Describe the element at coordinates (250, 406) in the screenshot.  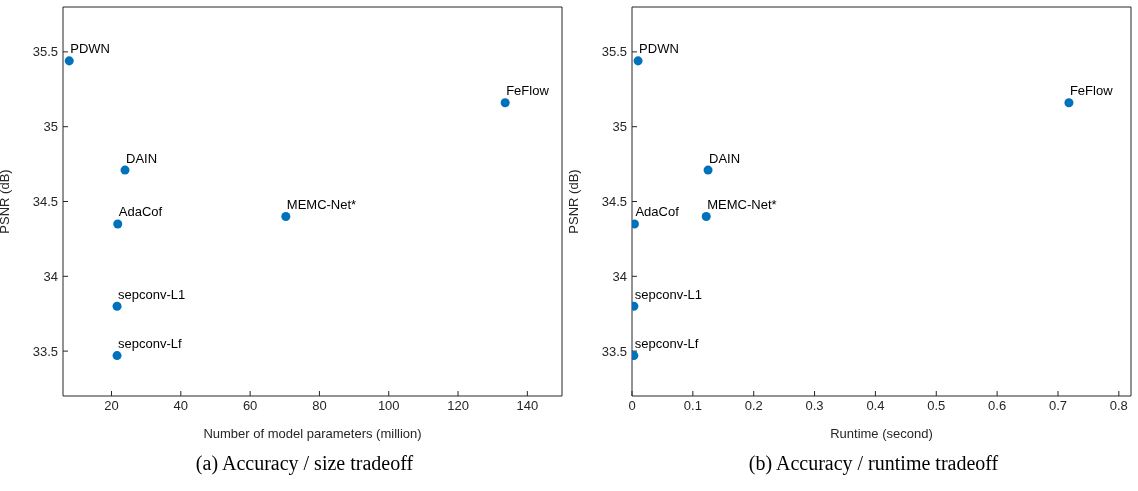
I see `x-tick-label: 60` at that location.